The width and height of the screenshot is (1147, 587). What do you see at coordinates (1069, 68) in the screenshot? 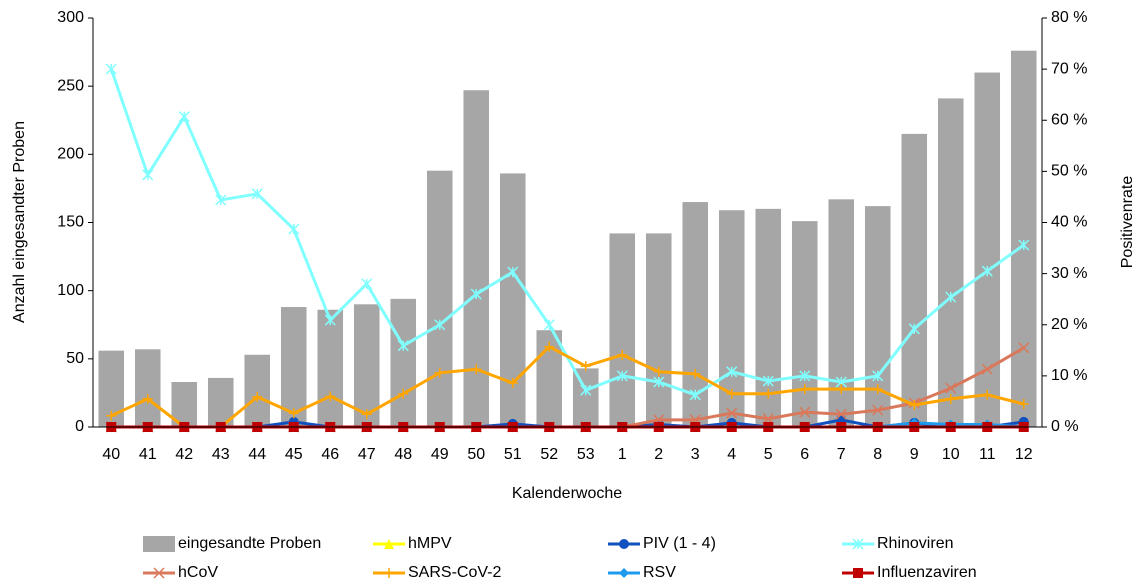
I see `y2-tick-label: 70 %` at bounding box center [1069, 68].